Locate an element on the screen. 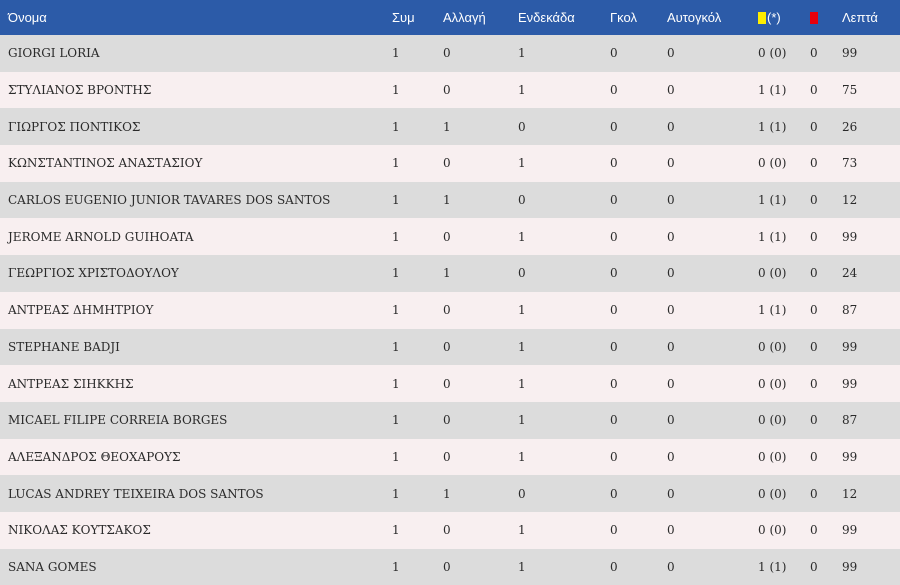 The image size is (900, 585). header-red is located at coordinates (826, 17).